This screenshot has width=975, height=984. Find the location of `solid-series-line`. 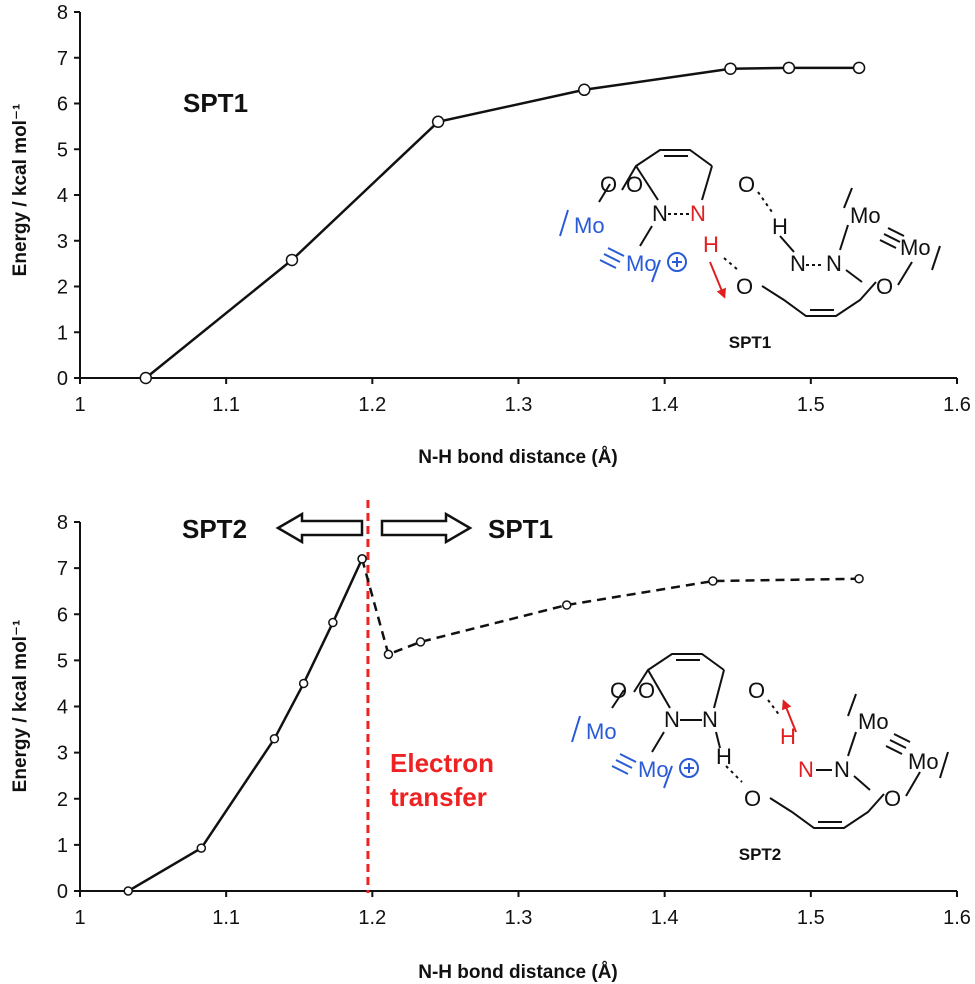

solid-series-line is located at coordinates (245, 725).